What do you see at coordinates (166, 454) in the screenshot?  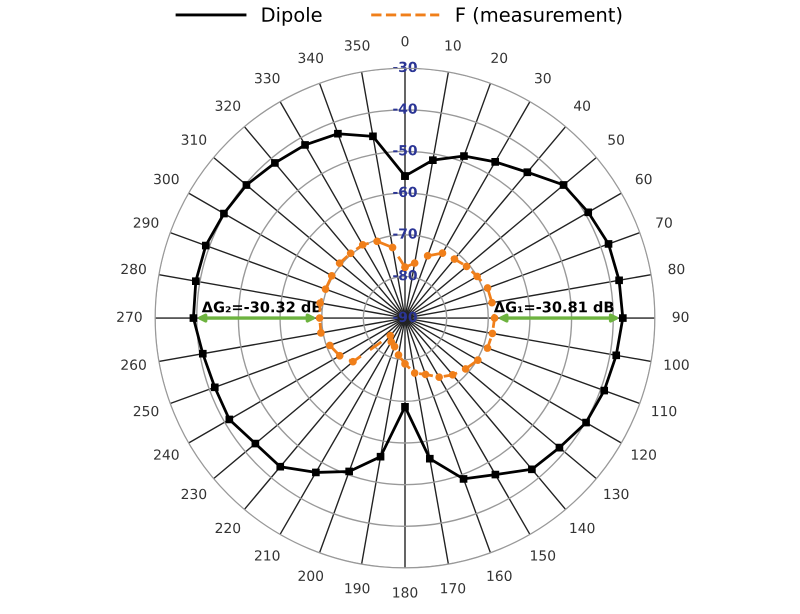 I see `spoke-label: 240` at bounding box center [166, 454].